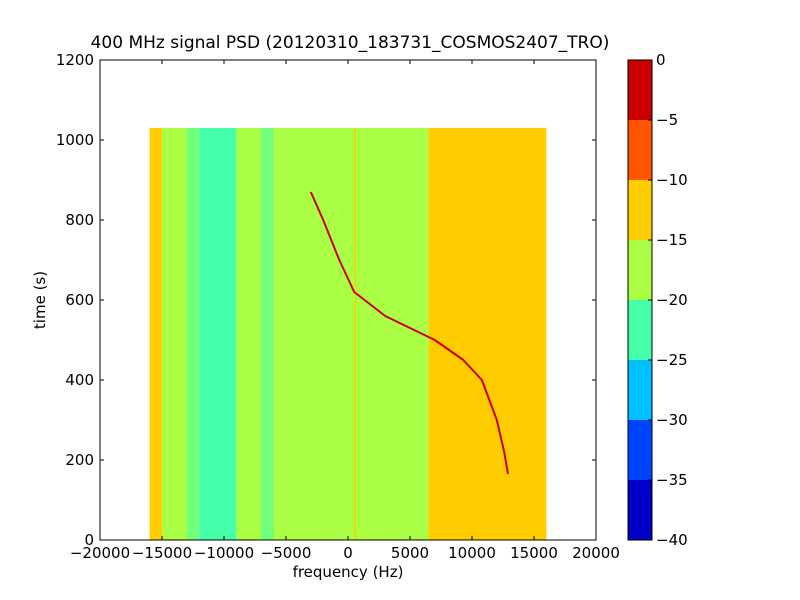 Image resolution: width=800 pixels, height=600 pixels. Describe the element at coordinates (79, 460) in the screenshot. I see `y-tick-label: 200` at that location.